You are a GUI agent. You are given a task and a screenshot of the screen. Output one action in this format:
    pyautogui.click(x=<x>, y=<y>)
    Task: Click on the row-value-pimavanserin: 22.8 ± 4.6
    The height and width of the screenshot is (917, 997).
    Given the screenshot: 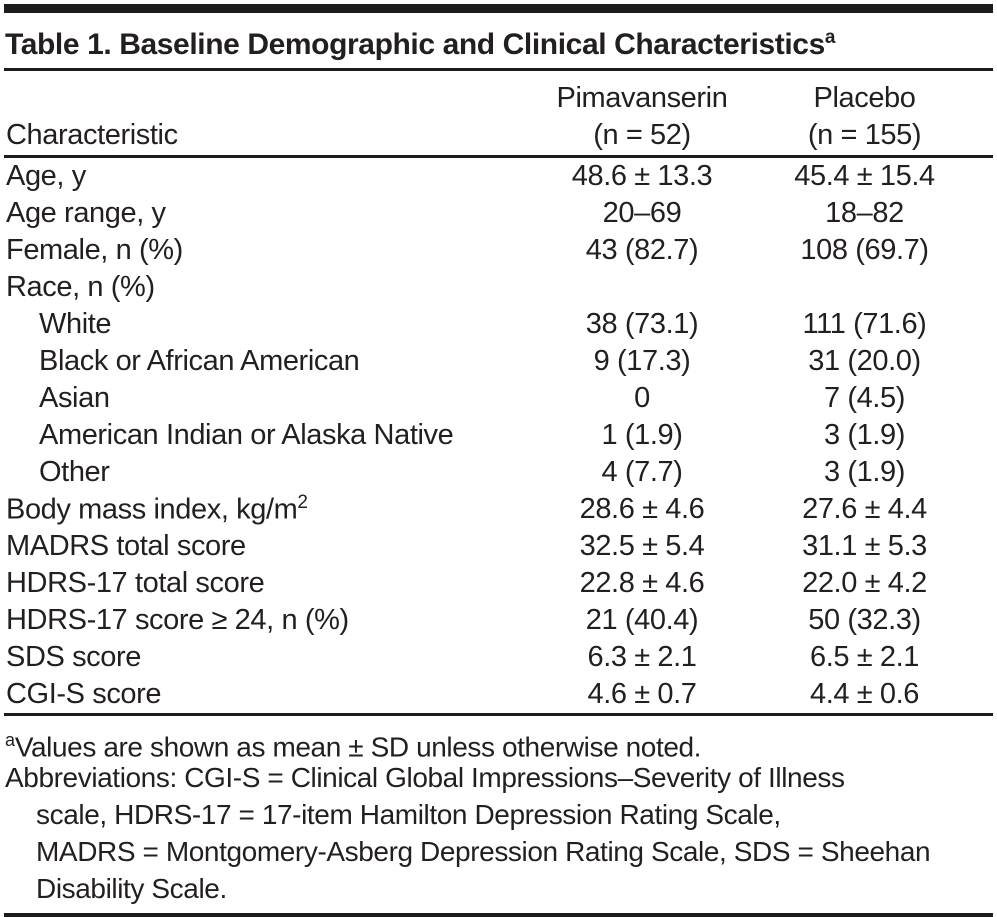 What is the action you would take?
    pyautogui.click(x=642, y=583)
    